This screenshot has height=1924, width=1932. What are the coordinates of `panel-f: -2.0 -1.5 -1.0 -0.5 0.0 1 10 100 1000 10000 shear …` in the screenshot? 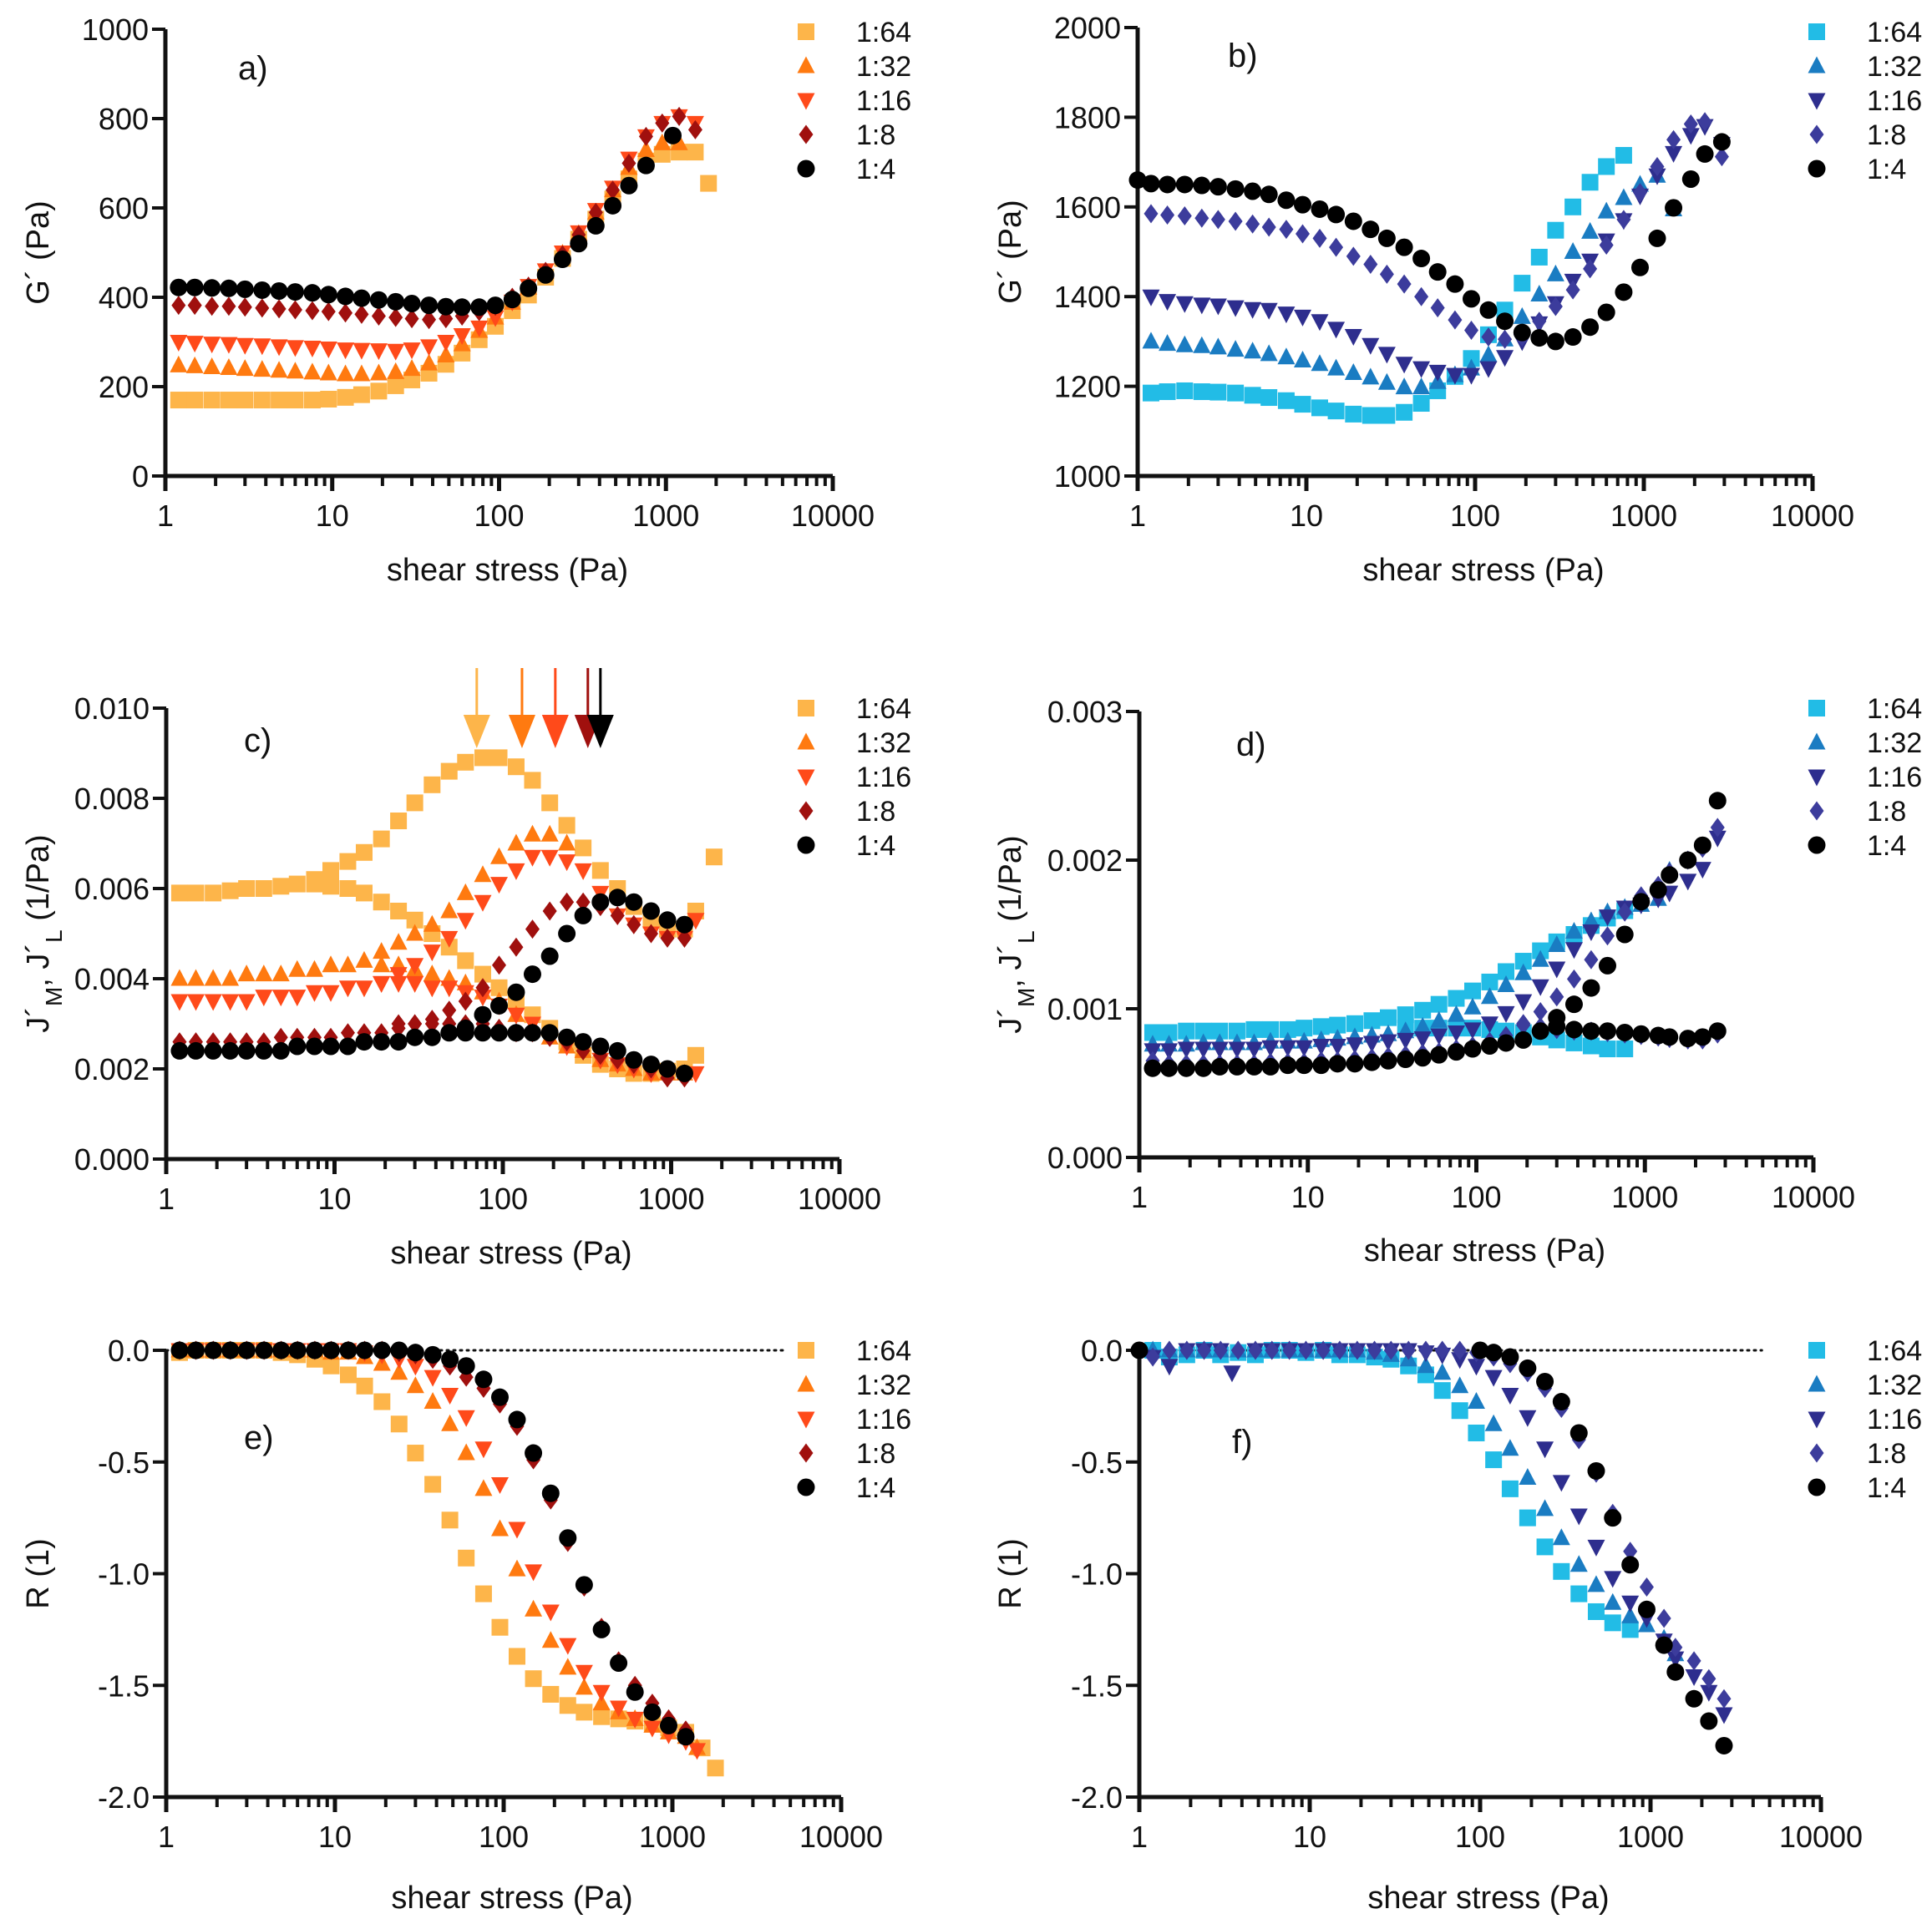 It's located at (1457, 1625).